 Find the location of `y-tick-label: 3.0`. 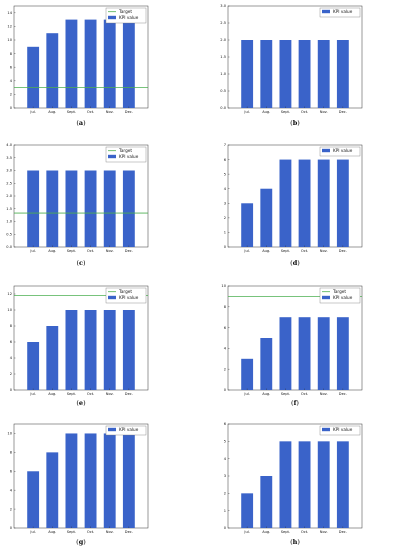

y-tick-label: 3.0 is located at coordinates (223, 6).